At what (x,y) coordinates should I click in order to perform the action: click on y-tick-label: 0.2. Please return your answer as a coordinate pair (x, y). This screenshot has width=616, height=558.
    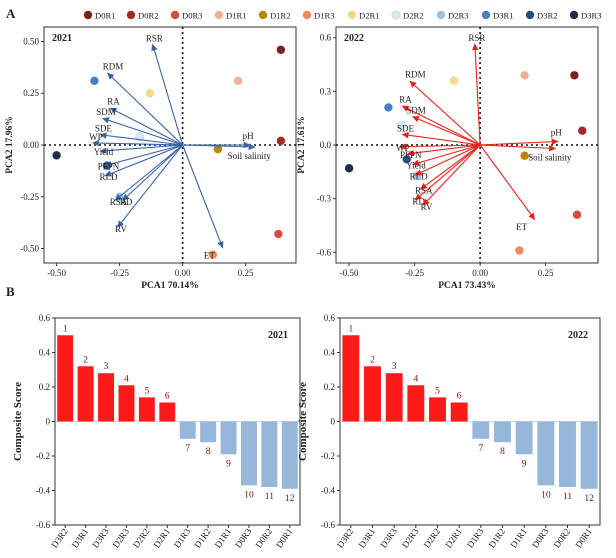
    Looking at the image, I should click on (329, 387).